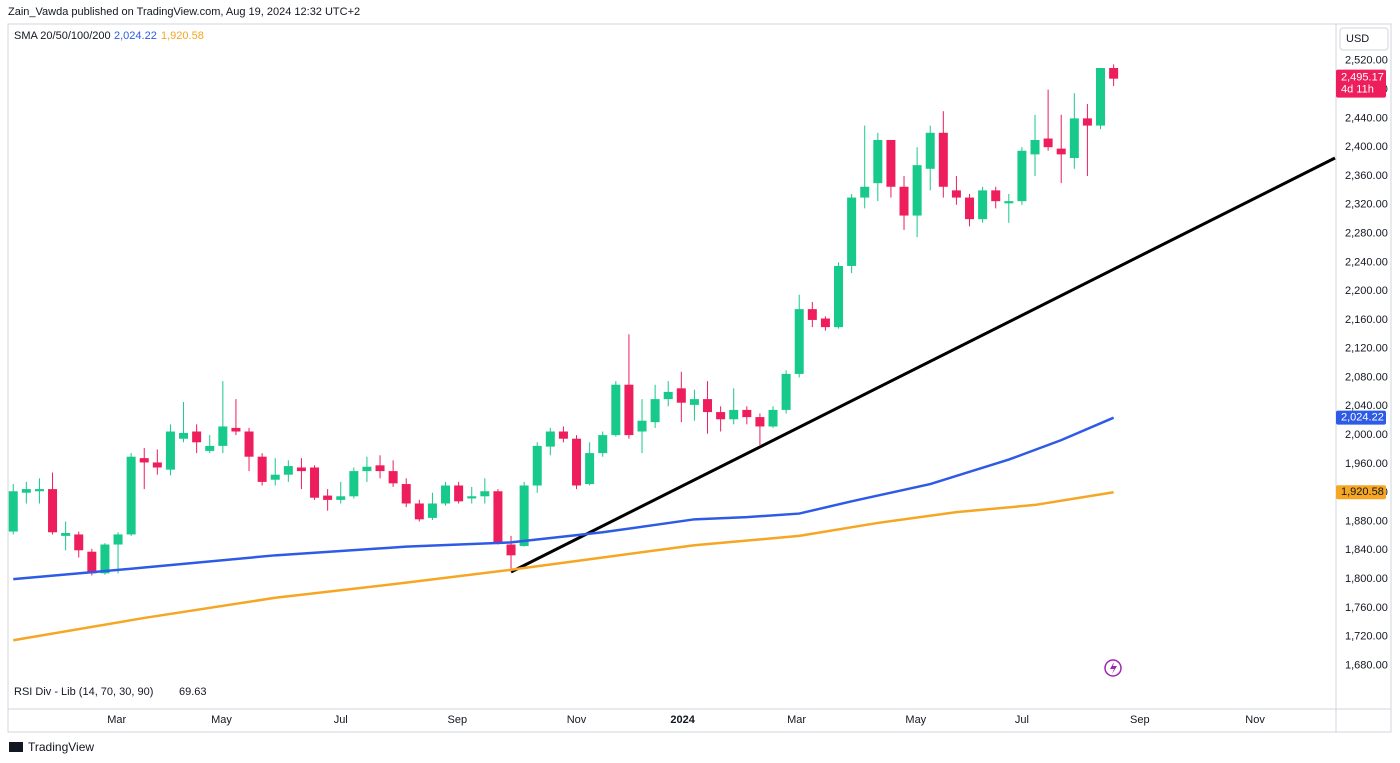 This screenshot has height=763, width=1400. I want to click on indicator-value: 2,024.22, so click(135, 36).